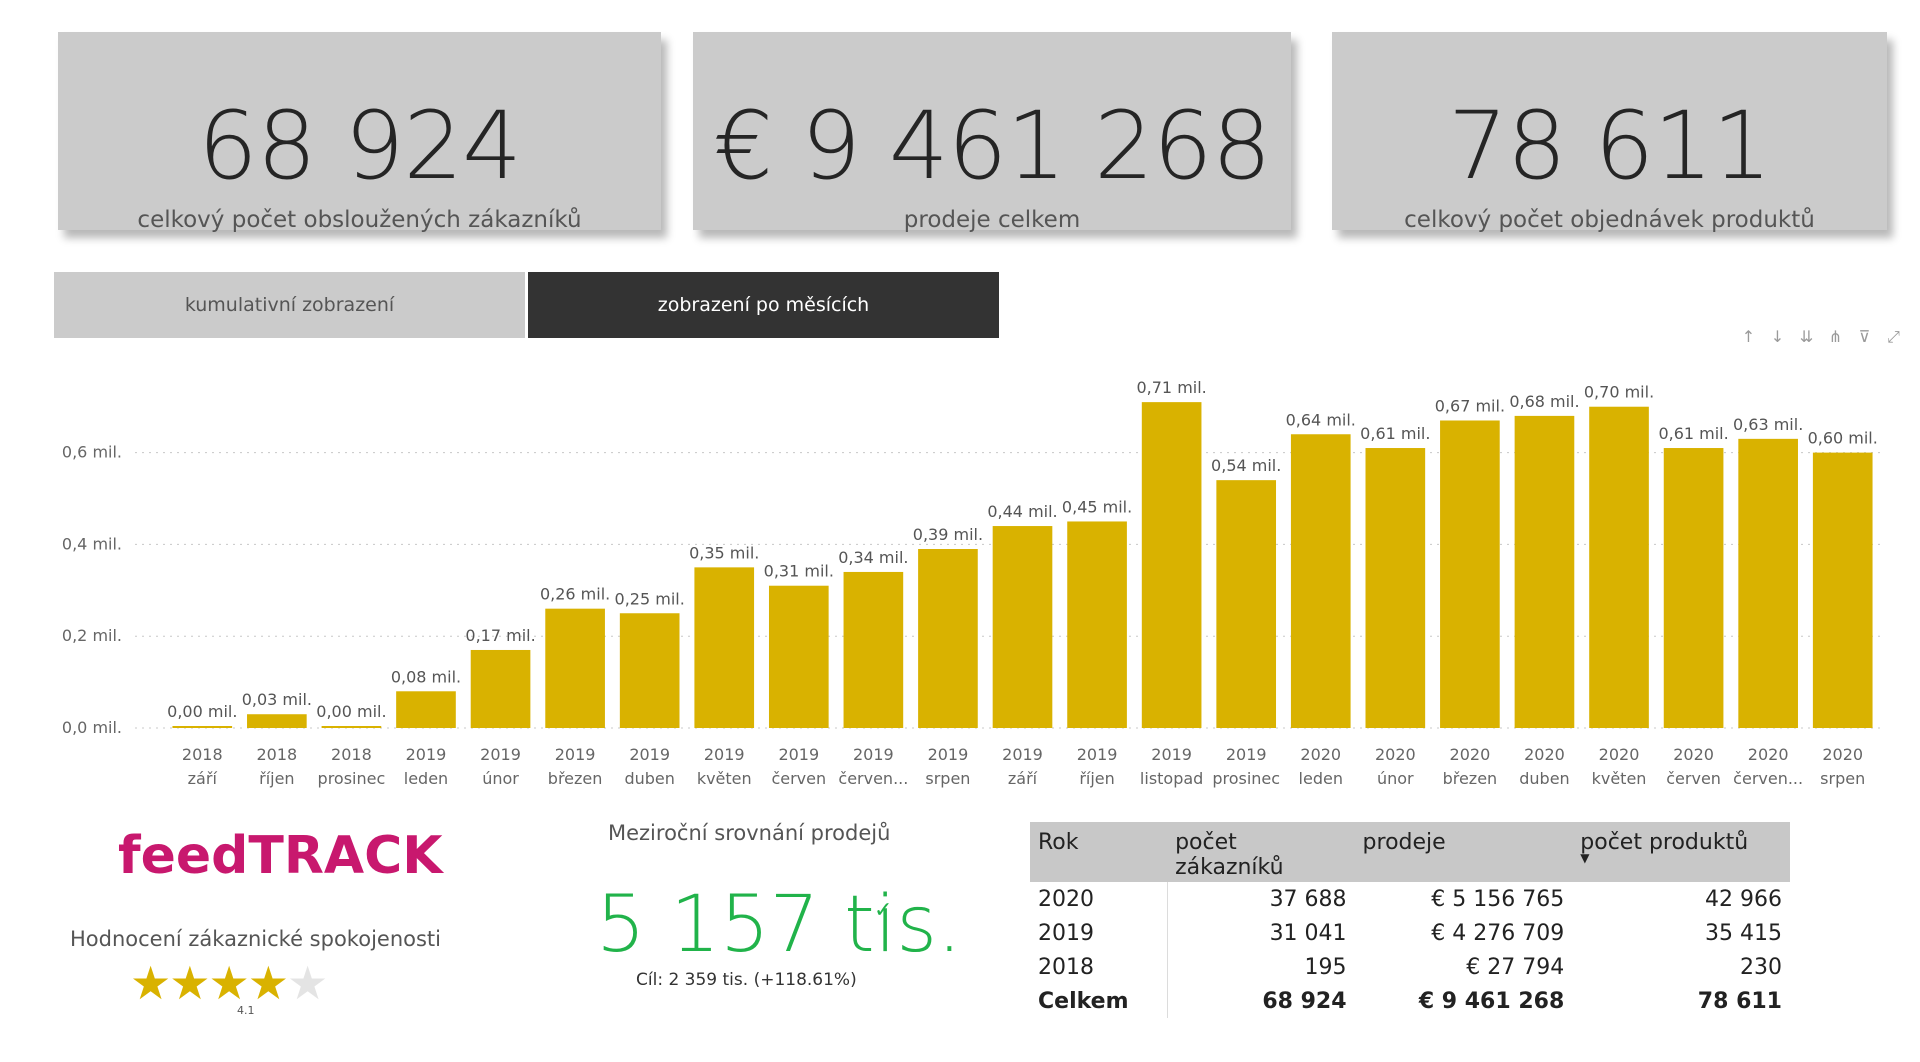 The width and height of the screenshot is (1920, 1062). I want to click on kpi-card-sales: € 9 461 268 prodeje celkem, so click(992, 132).